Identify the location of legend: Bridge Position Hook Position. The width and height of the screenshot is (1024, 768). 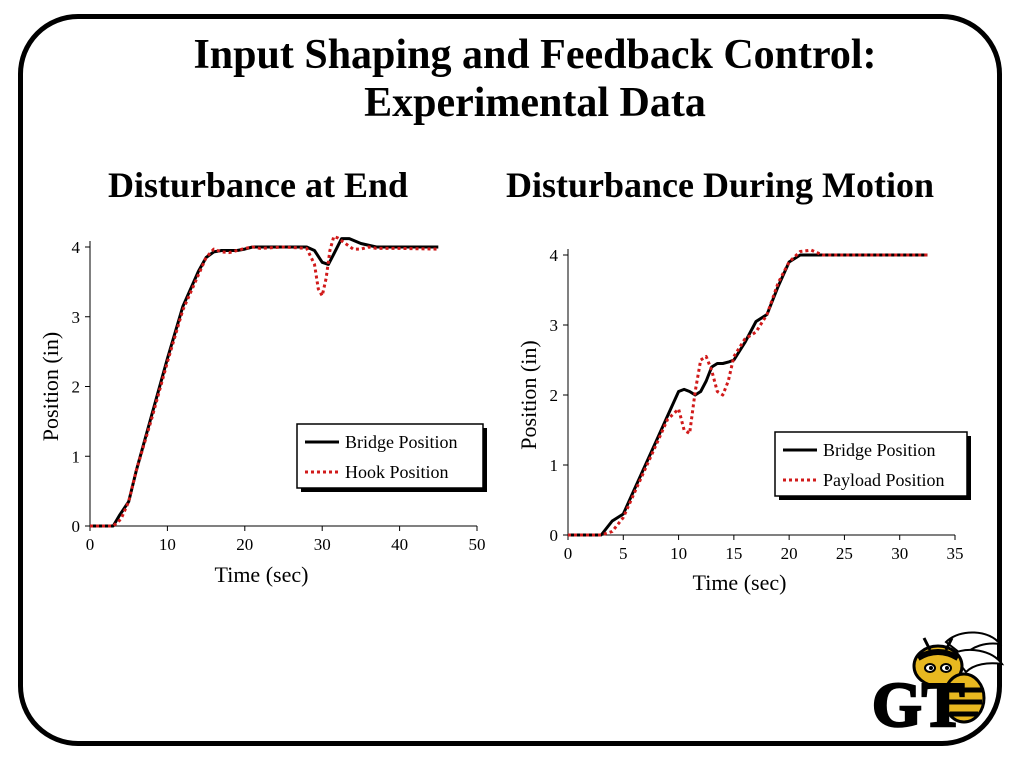
(391, 457).